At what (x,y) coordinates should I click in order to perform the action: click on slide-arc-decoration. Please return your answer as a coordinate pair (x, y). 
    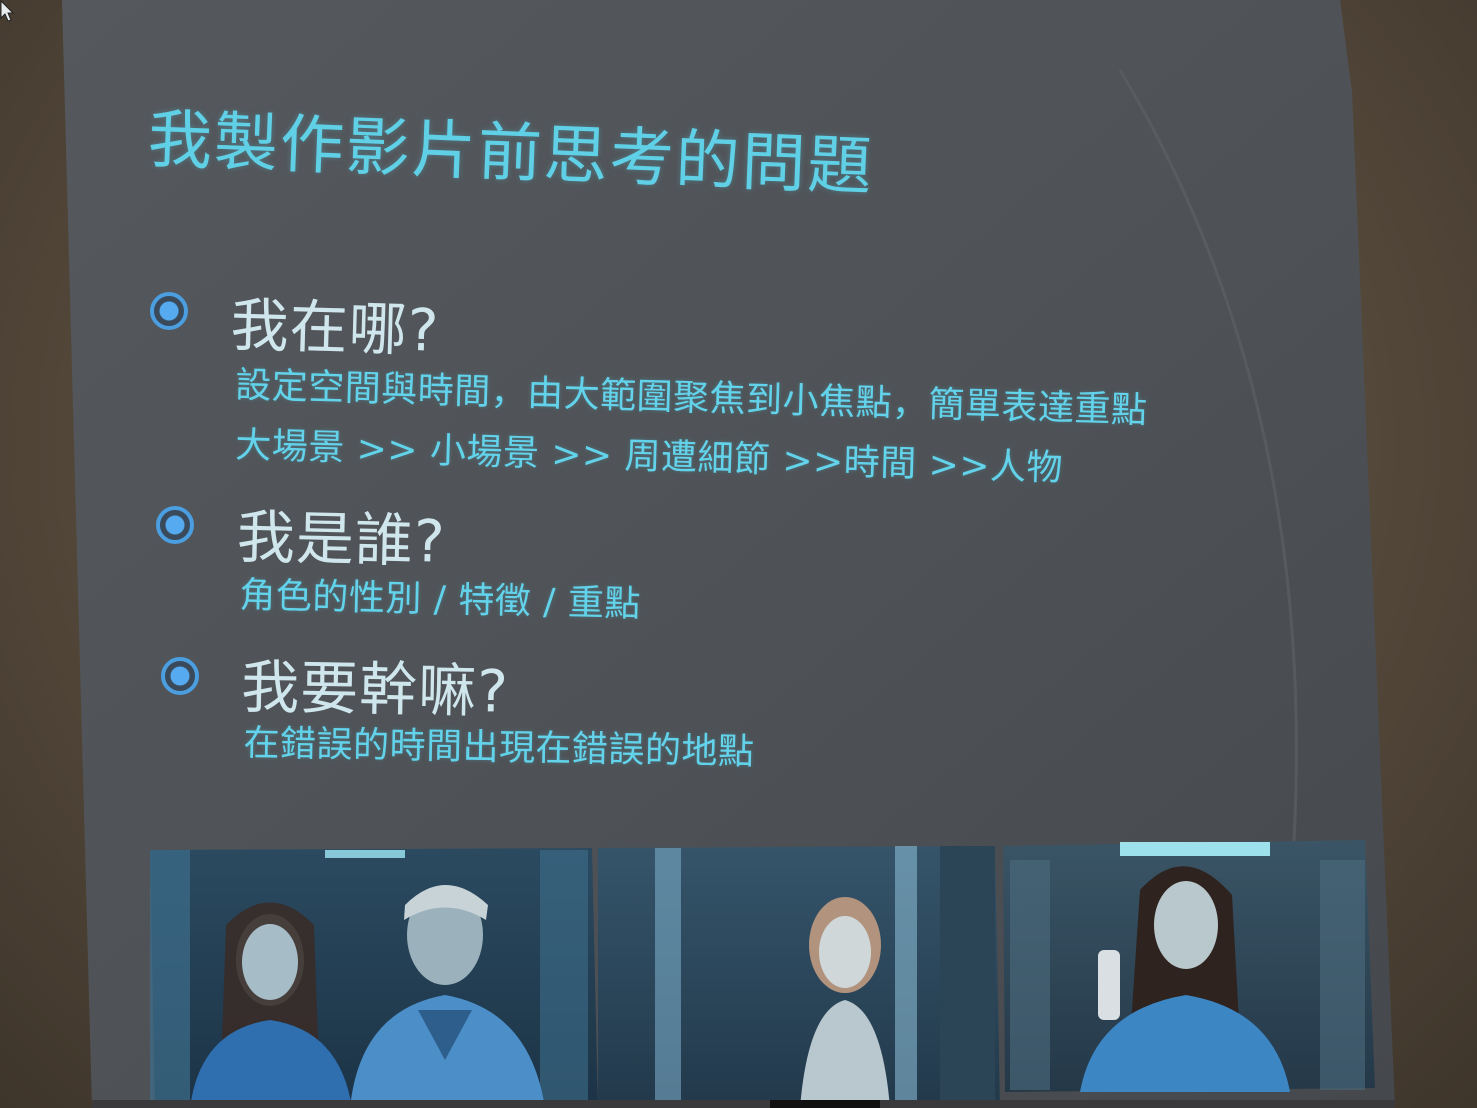
    Looking at the image, I should click on (1208, 485).